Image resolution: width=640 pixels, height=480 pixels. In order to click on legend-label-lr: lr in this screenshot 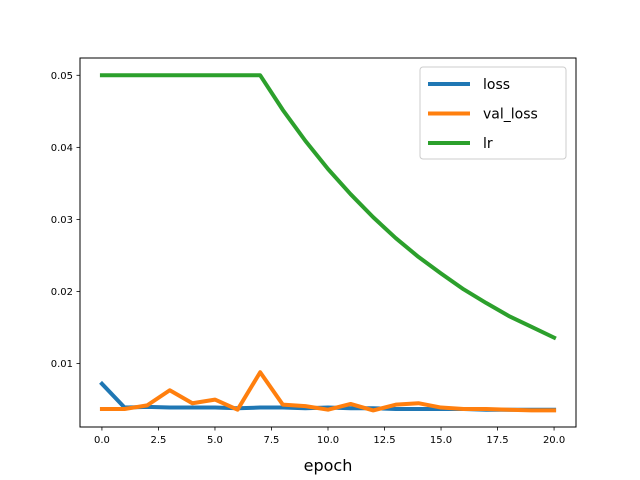, I will do `click(488, 144)`.